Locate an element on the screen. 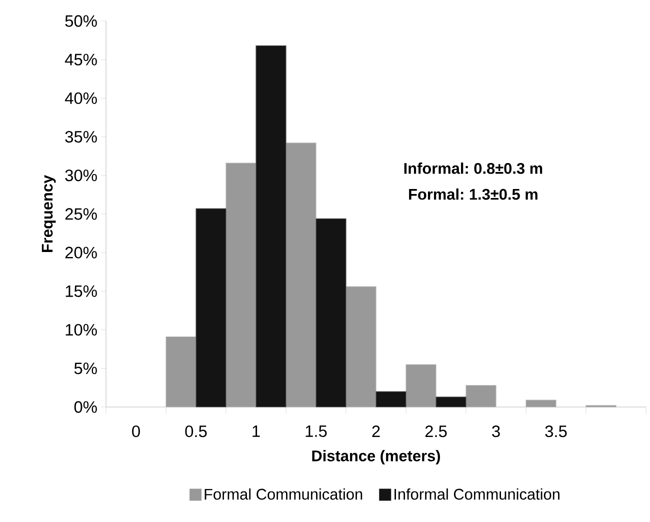 The height and width of the screenshot is (522, 650). x-tick-label: 3.5 is located at coordinates (556, 432).